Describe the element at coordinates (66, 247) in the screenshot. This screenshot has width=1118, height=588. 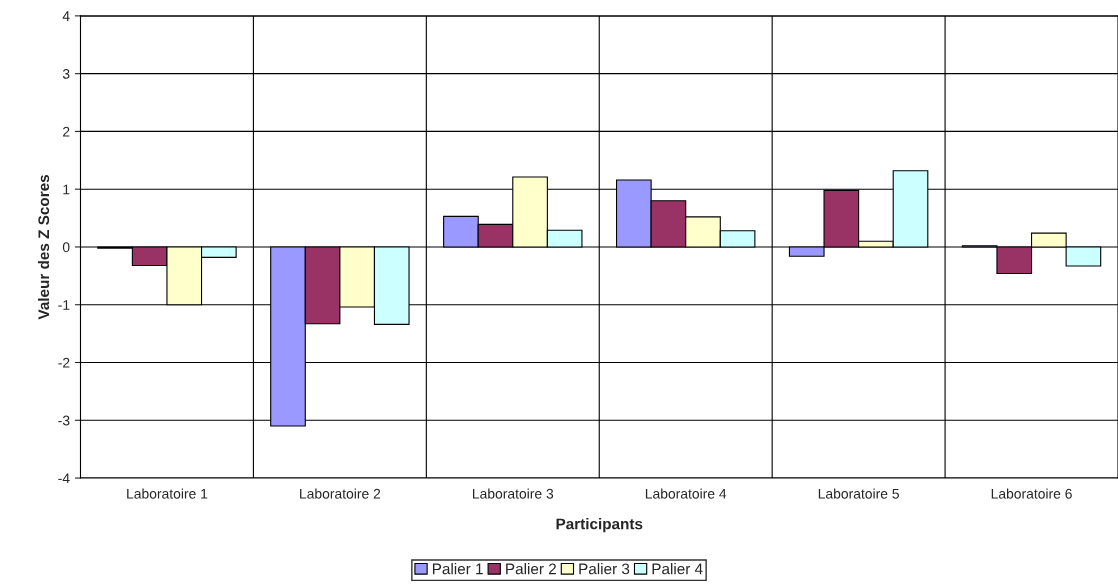
I see `y-tick-label: 0` at that location.